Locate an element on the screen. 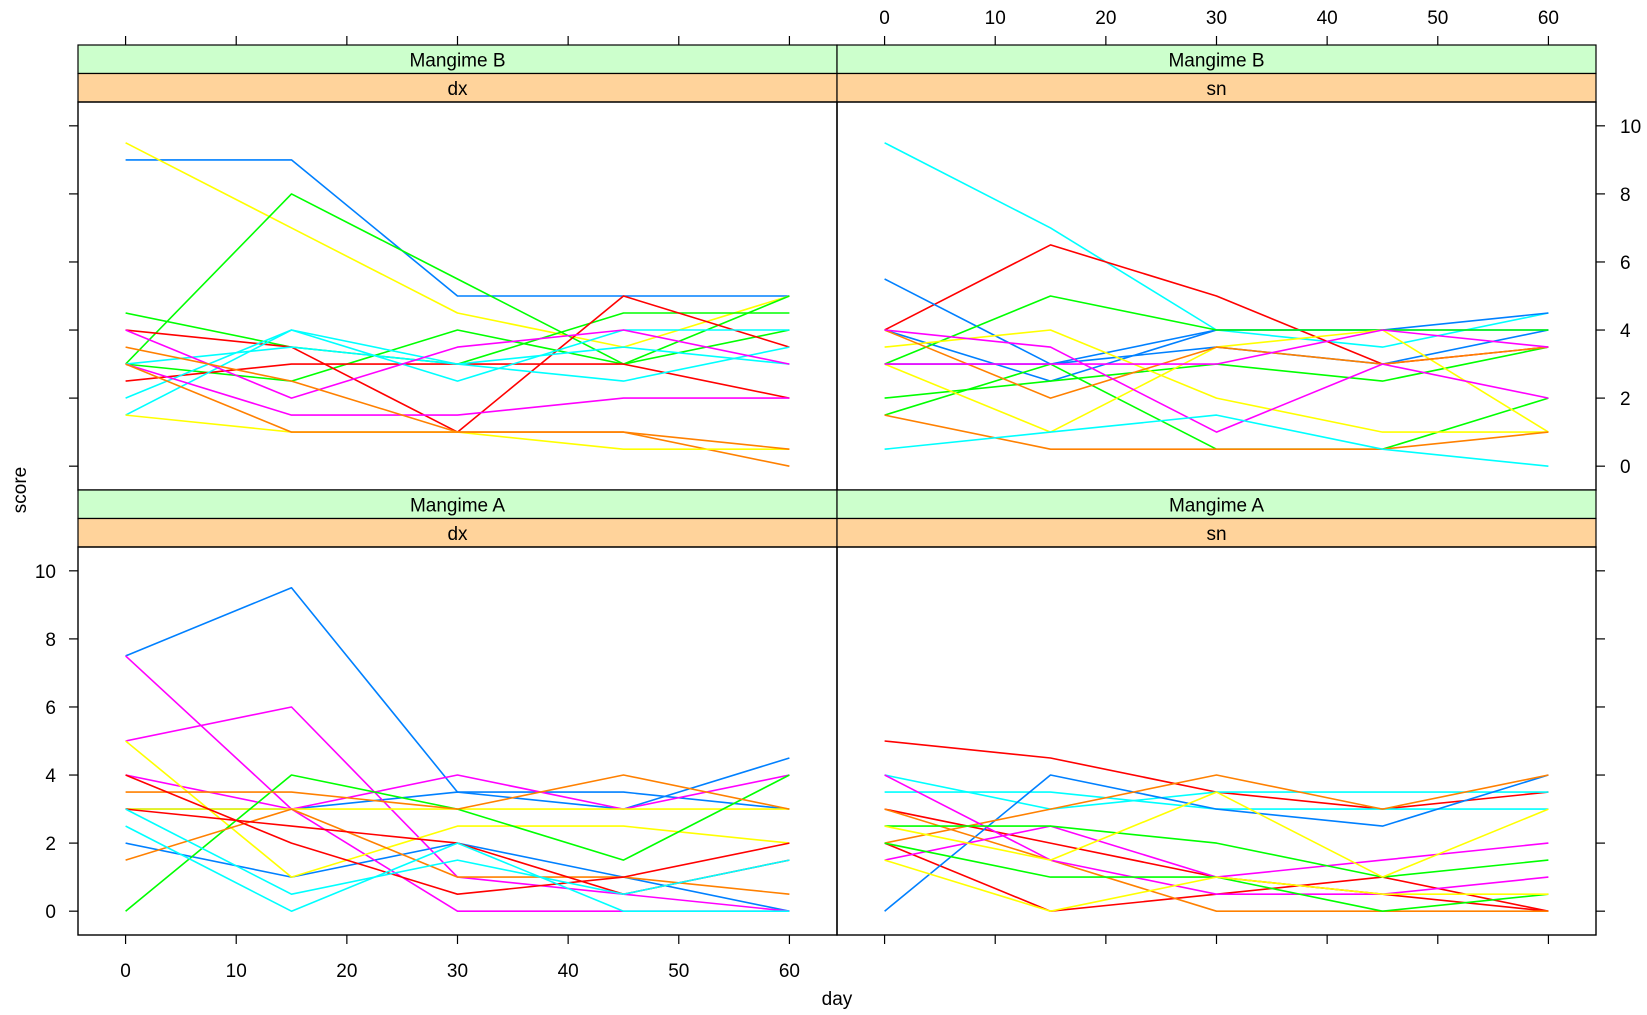 The width and height of the screenshot is (1647, 1015). y-tick-label-right: 8 is located at coordinates (1625, 195).